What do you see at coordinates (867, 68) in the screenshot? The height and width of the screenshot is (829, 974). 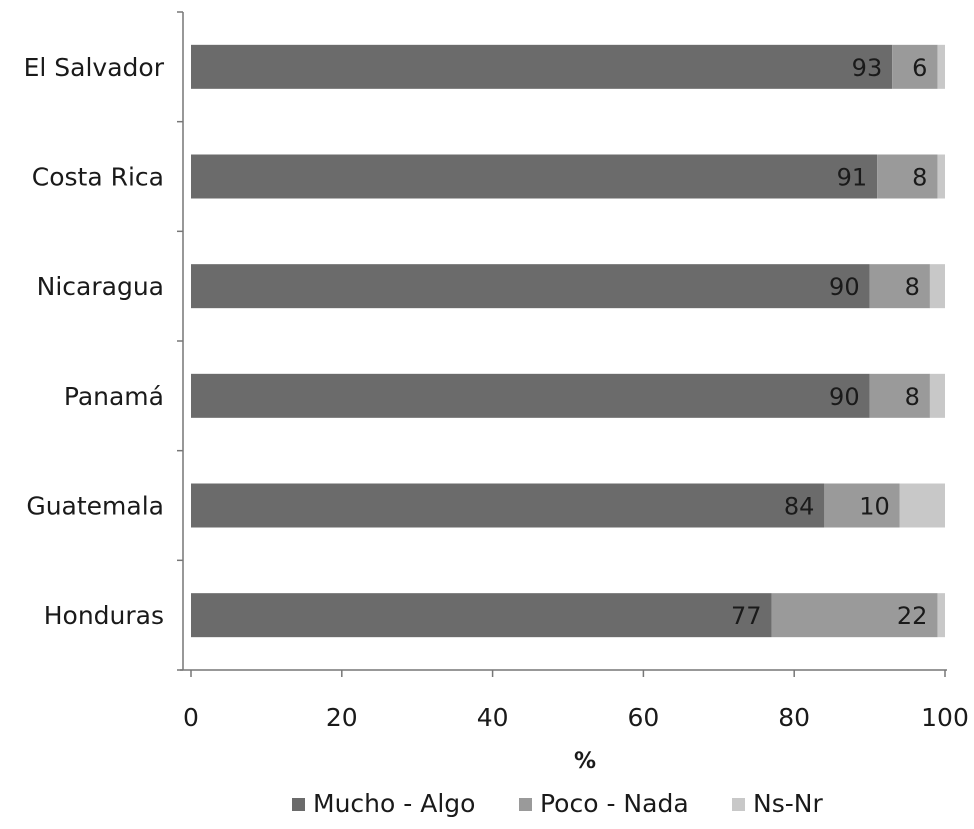 I see `data-label: 93` at bounding box center [867, 68].